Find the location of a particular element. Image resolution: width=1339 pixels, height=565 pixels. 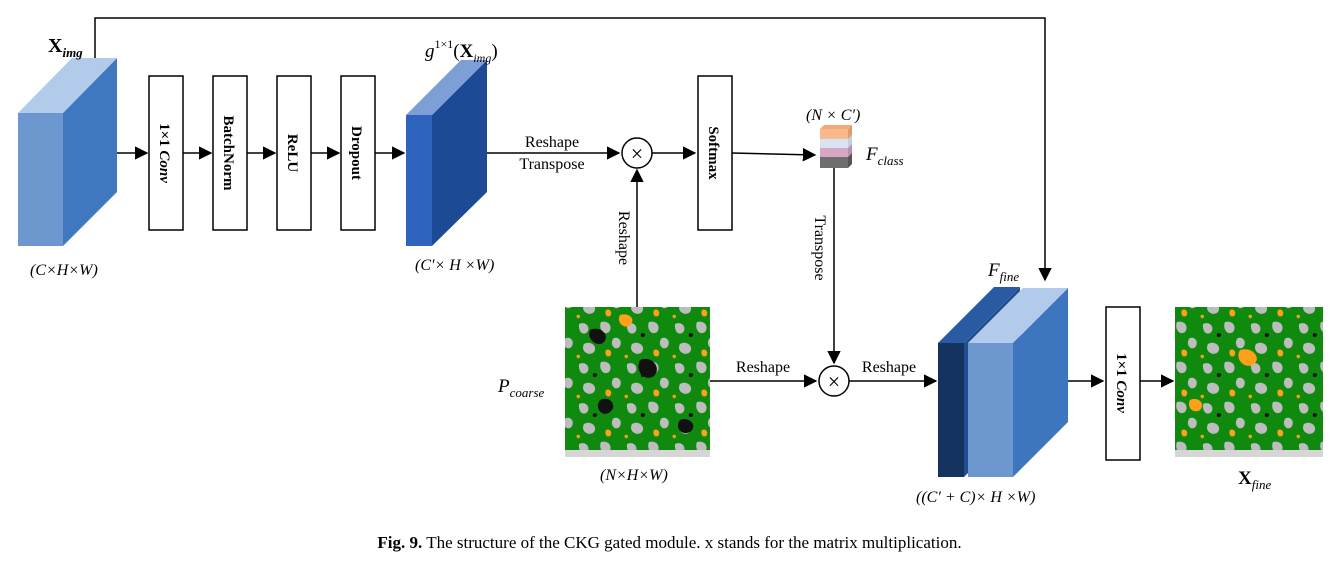

dropout-label: Dropout is located at coordinates (356, 153).